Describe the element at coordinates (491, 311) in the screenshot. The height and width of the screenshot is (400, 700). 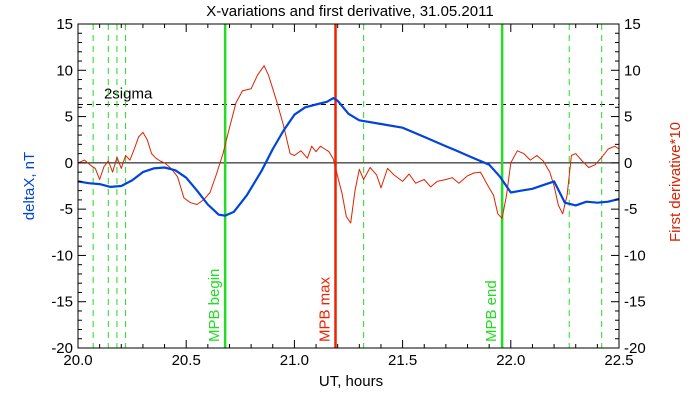
I see `mpb-label: MPB end` at that location.